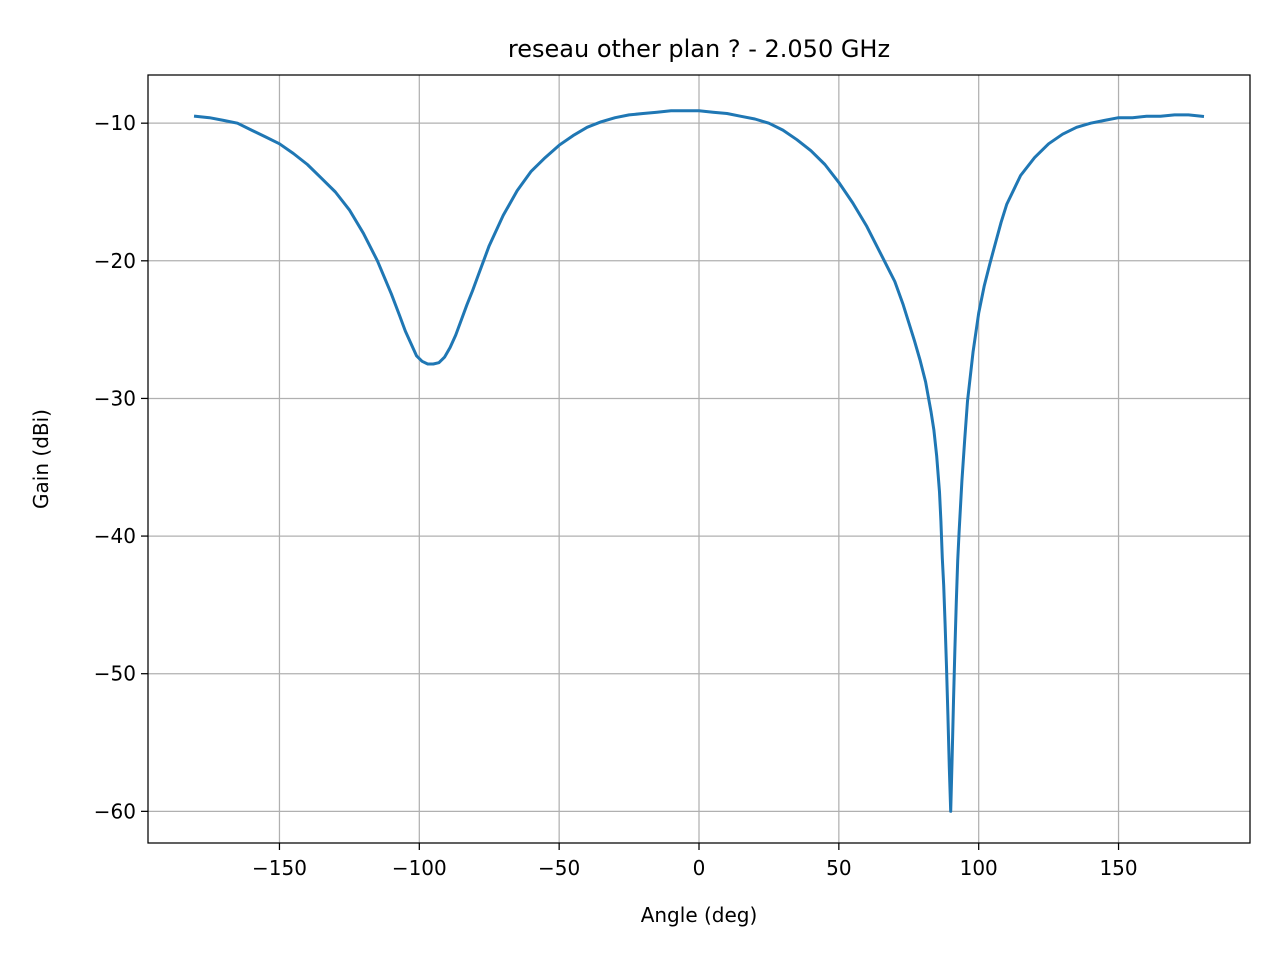  I want to click on chart-title: reseau other plan ? - 2.050 GHz, so click(699, 49).